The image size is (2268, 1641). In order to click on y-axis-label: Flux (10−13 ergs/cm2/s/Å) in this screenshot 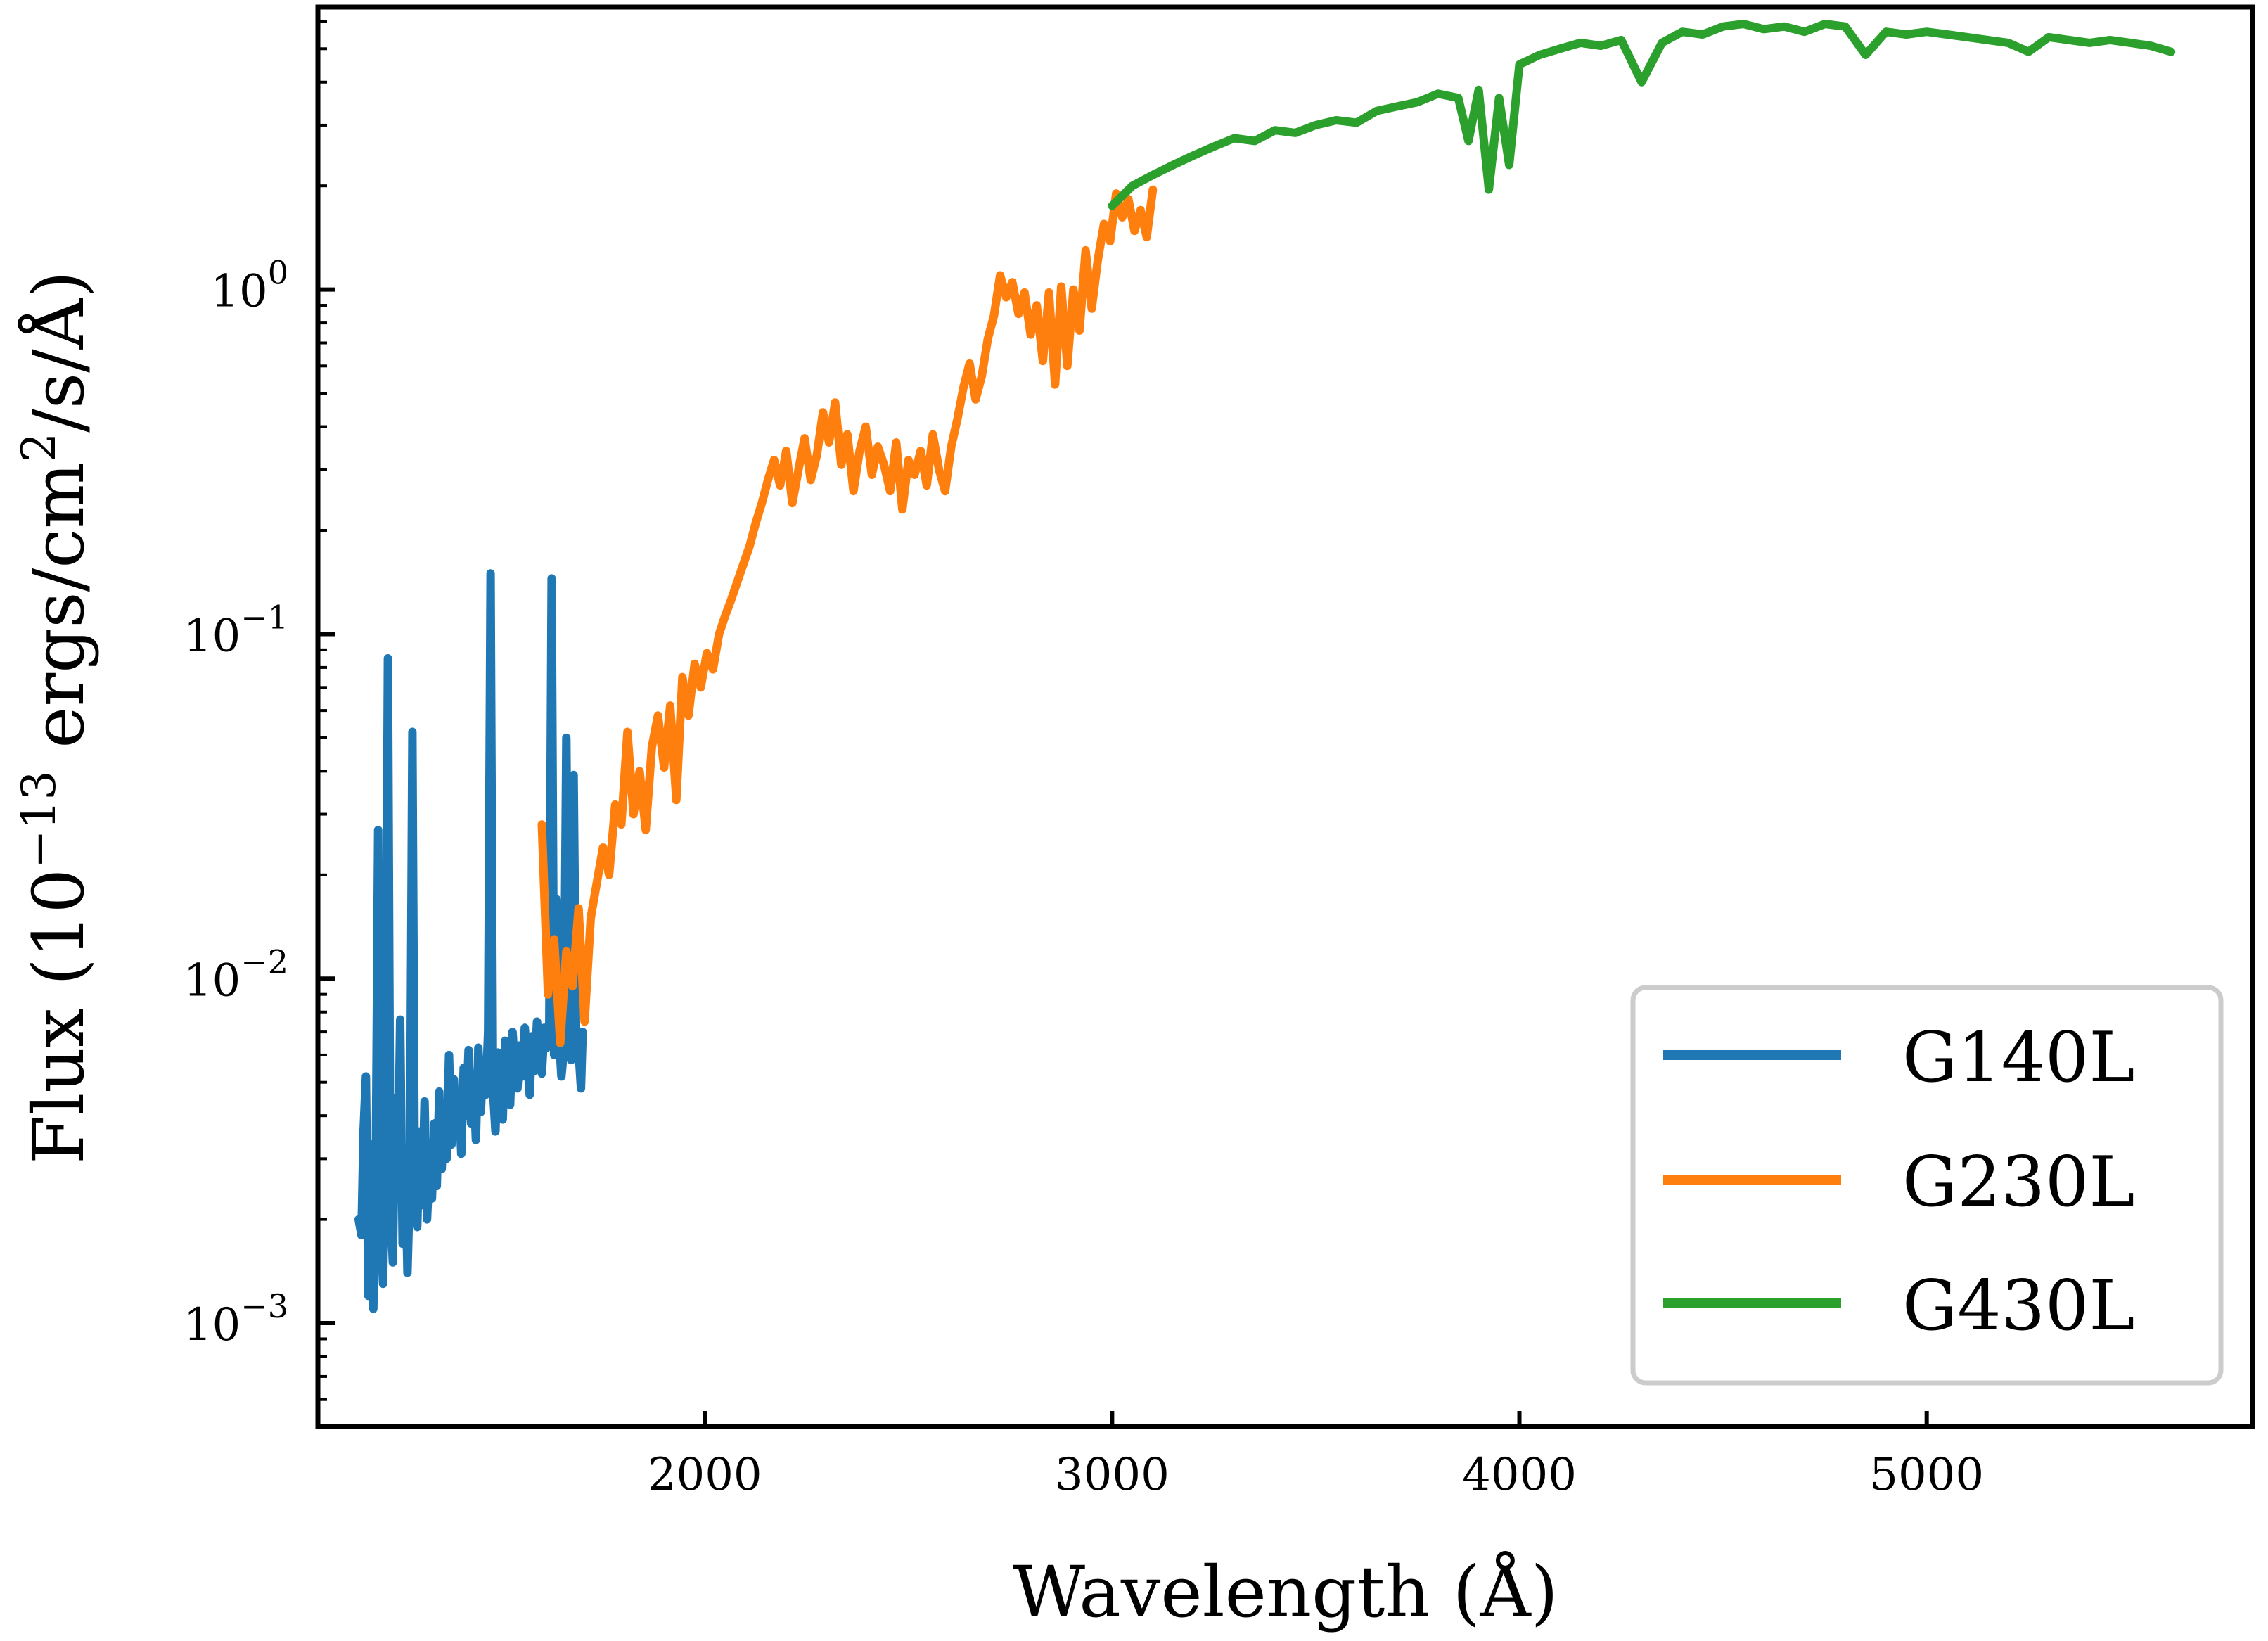, I will do `click(56, 717)`.